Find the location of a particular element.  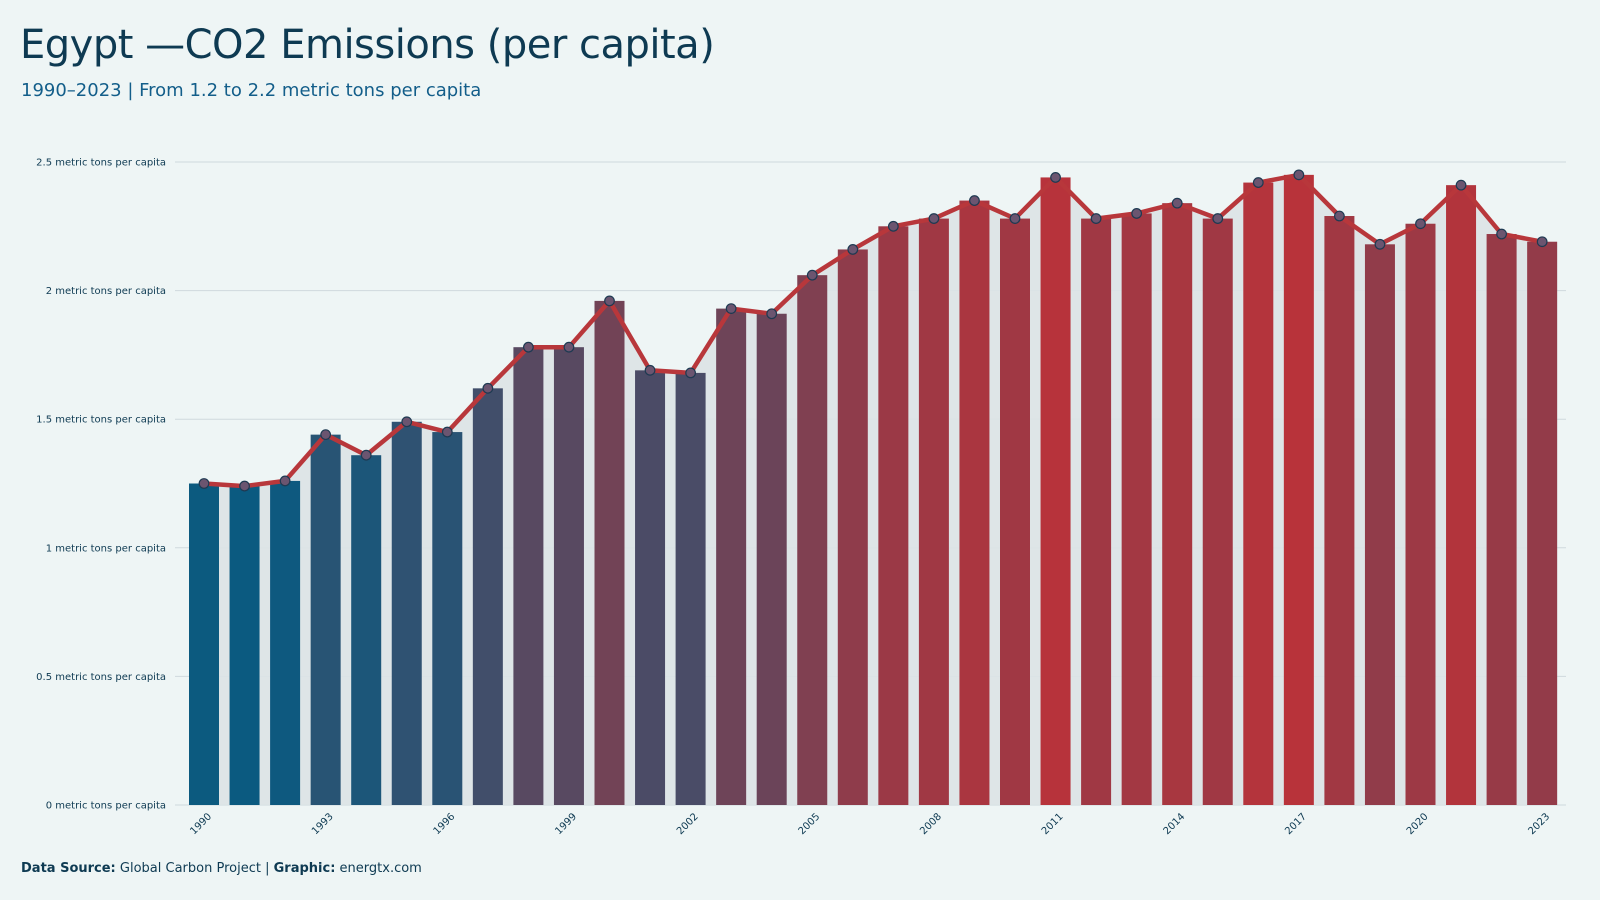

bar-2002 is located at coordinates (690, 588).